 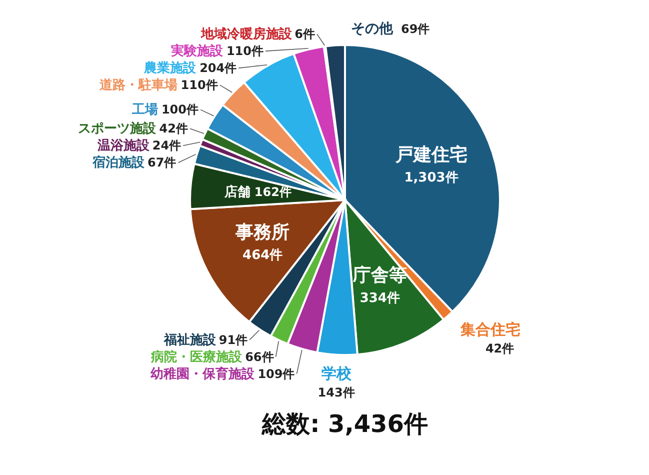 I want to click on slice-label: 道路・駐車場, so click(x=138, y=85).